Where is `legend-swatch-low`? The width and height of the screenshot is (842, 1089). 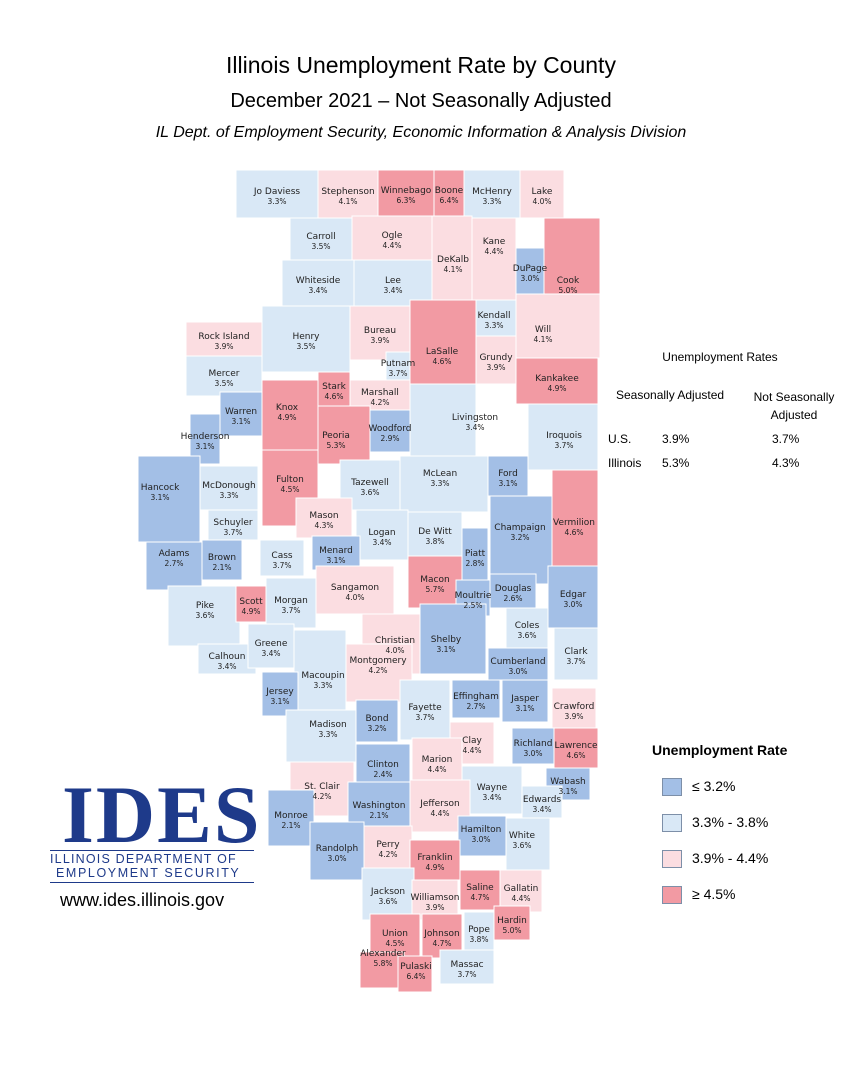
legend-swatch-low is located at coordinates (672, 787).